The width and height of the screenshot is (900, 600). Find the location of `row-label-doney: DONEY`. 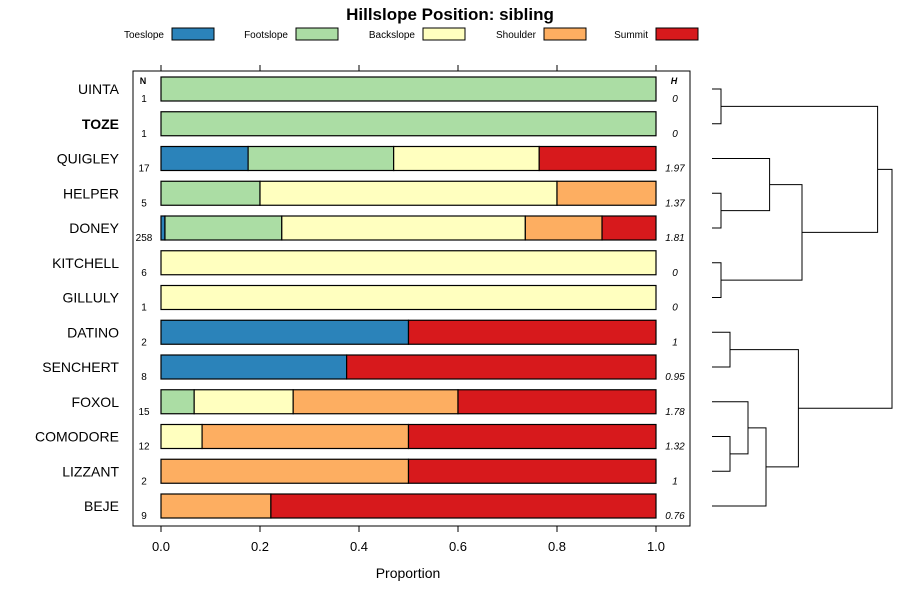

row-label-doney: DONEY is located at coordinates (94, 228).